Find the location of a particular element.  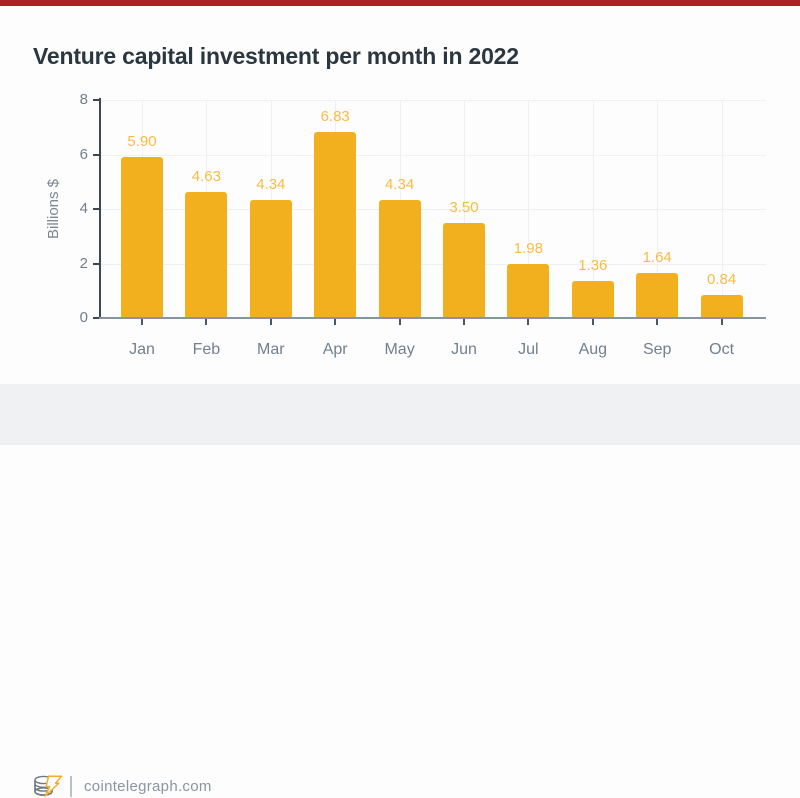

bar-value-label: 3.50 is located at coordinates (464, 207).